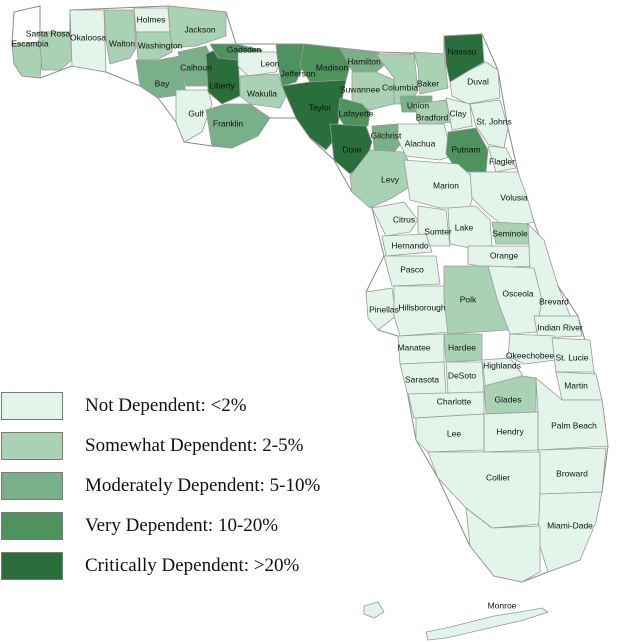  I want to click on county-indian-river, so click(558, 327).